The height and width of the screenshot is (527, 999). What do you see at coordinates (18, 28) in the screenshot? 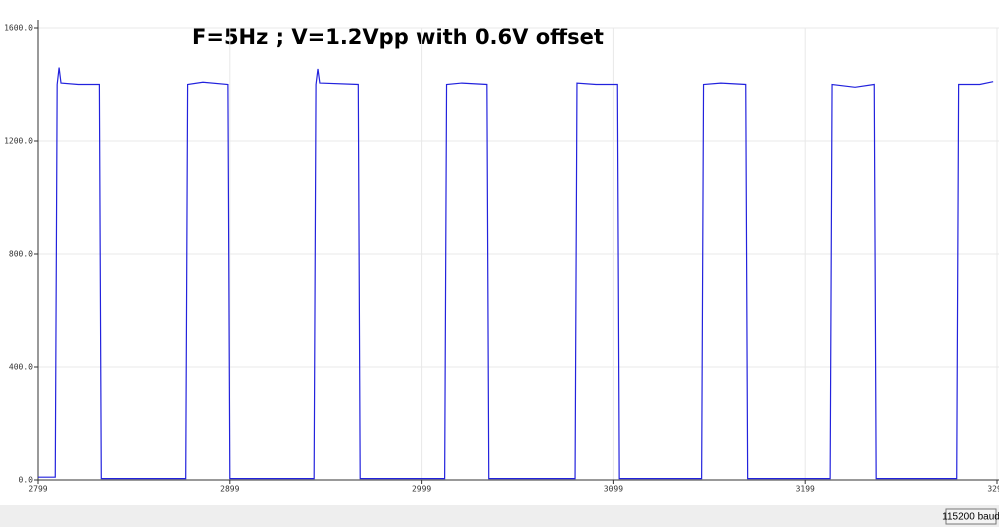
I see `y-tick-label: 1600.0` at bounding box center [18, 28].